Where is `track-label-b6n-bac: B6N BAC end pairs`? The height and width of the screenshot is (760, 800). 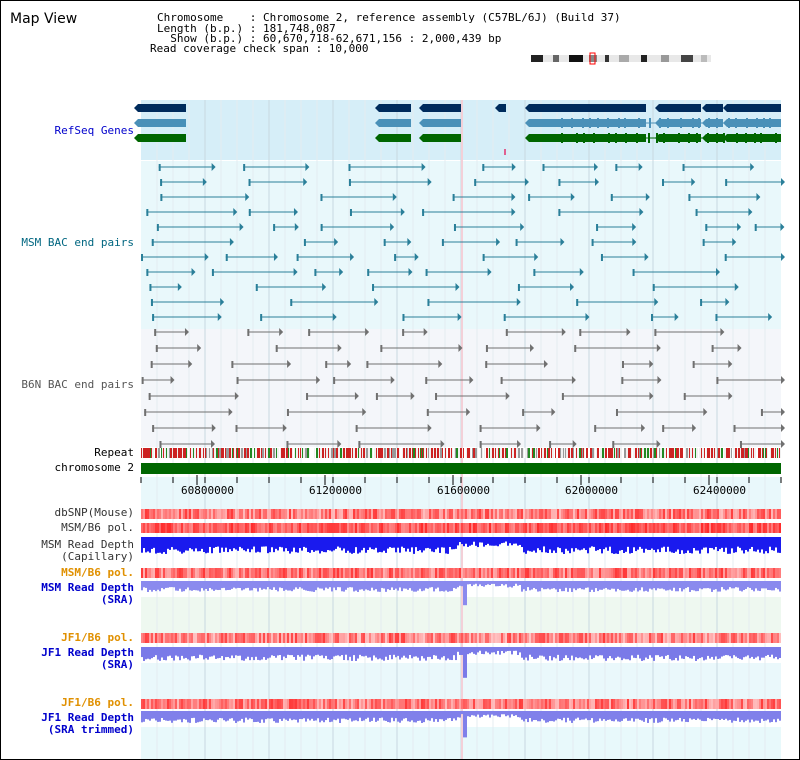
track-label-b6n-bac: B6N BAC end pairs is located at coordinates (77, 384).